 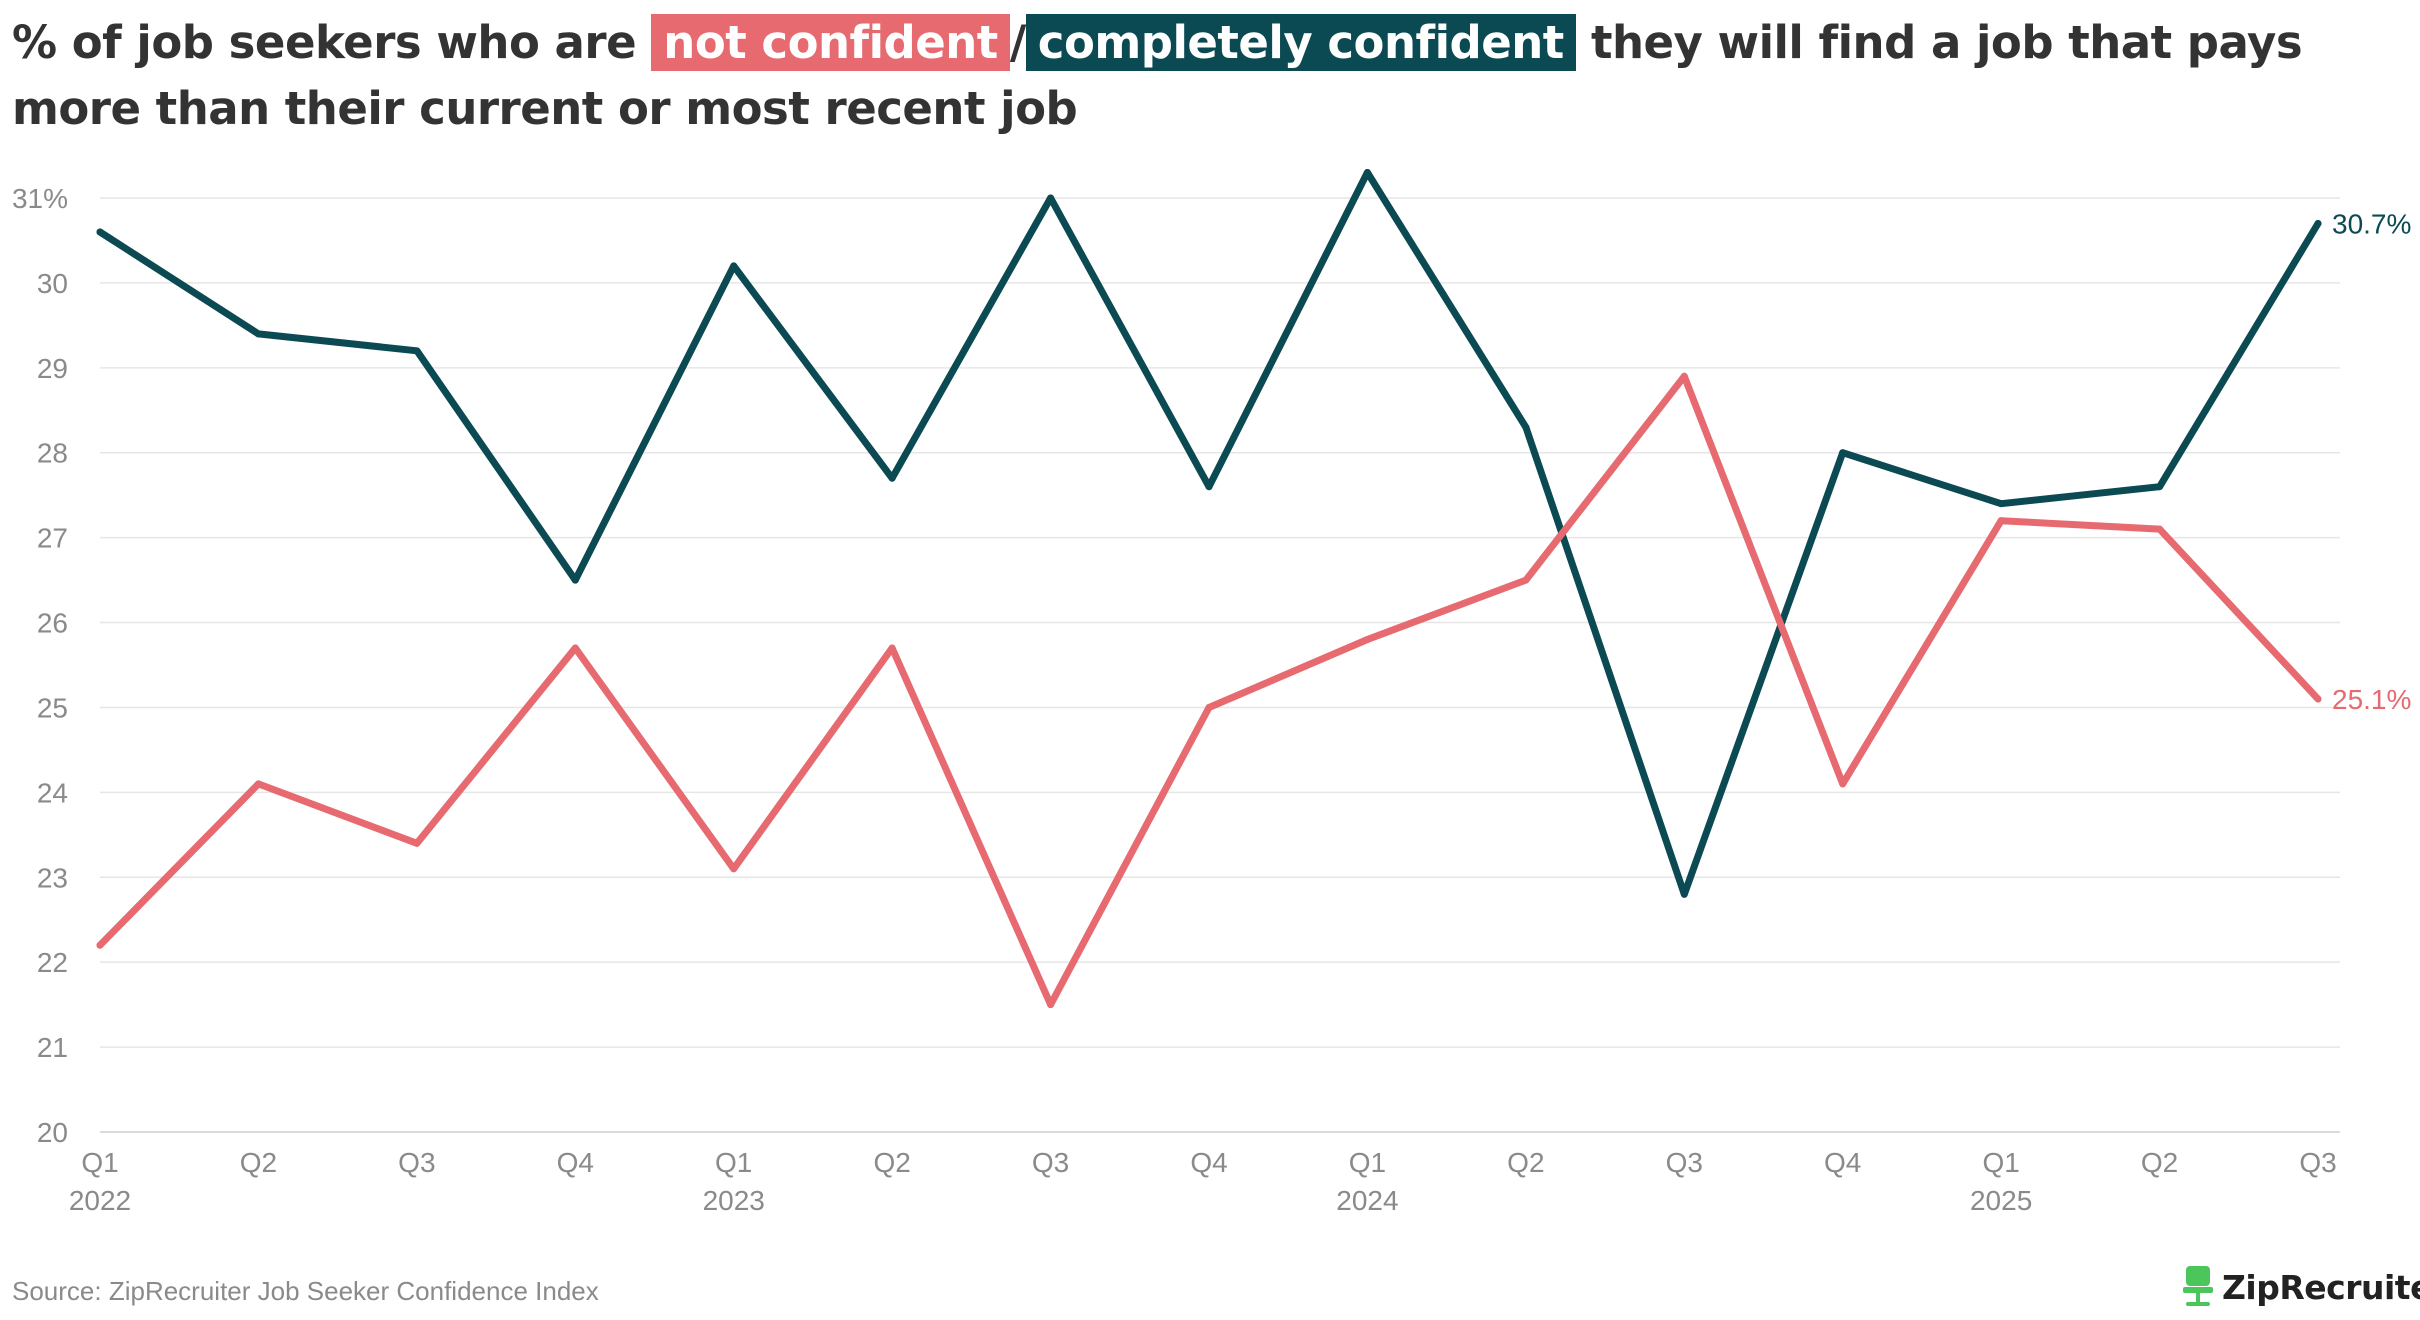 What do you see at coordinates (100, 1200) in the screenshot?
I see `x-year-label: 2022` at bounding box center [100, 1200].